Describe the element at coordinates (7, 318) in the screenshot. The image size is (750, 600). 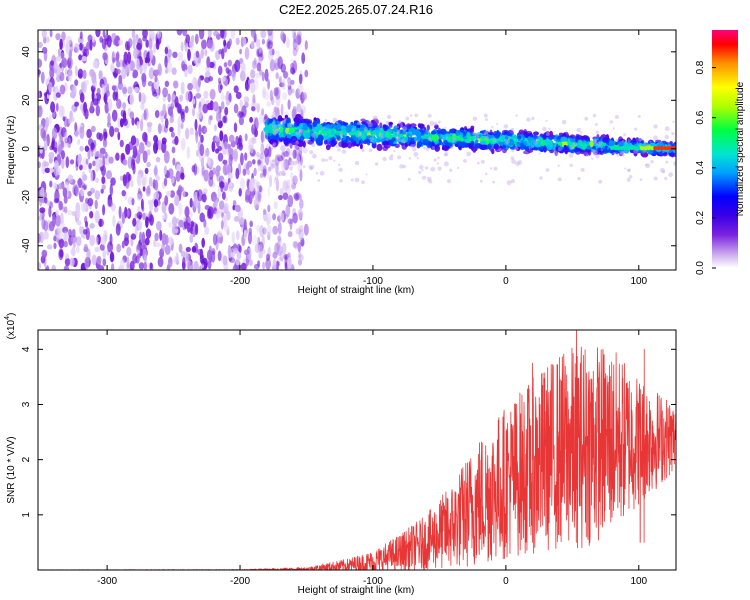
I see `snr-scale-exponent: 4` at that location.